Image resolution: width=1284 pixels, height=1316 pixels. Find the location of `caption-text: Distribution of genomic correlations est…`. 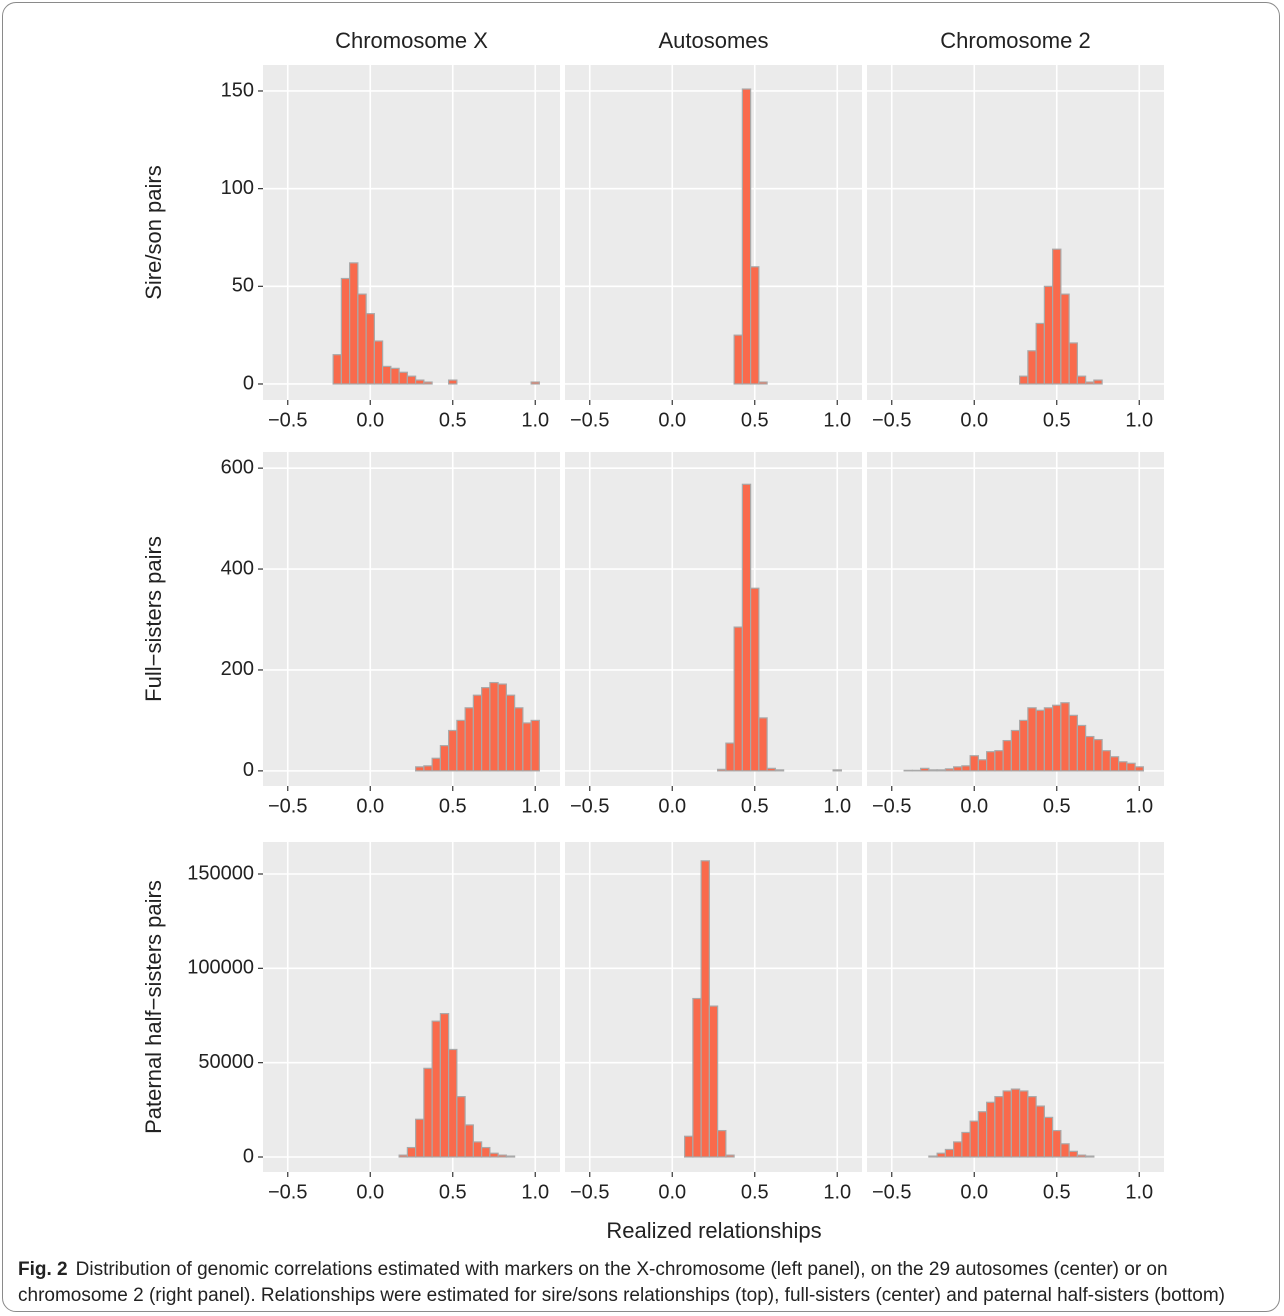

caption-text: Distribution of genomic correlations est… is located at coordinates (621, 1282).